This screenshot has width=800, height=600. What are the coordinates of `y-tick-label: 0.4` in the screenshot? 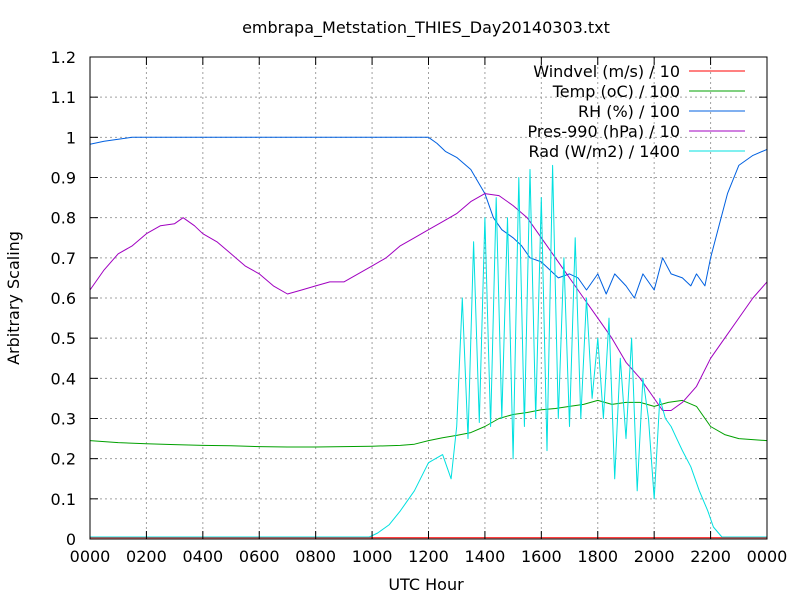 It's located at (63, 378).